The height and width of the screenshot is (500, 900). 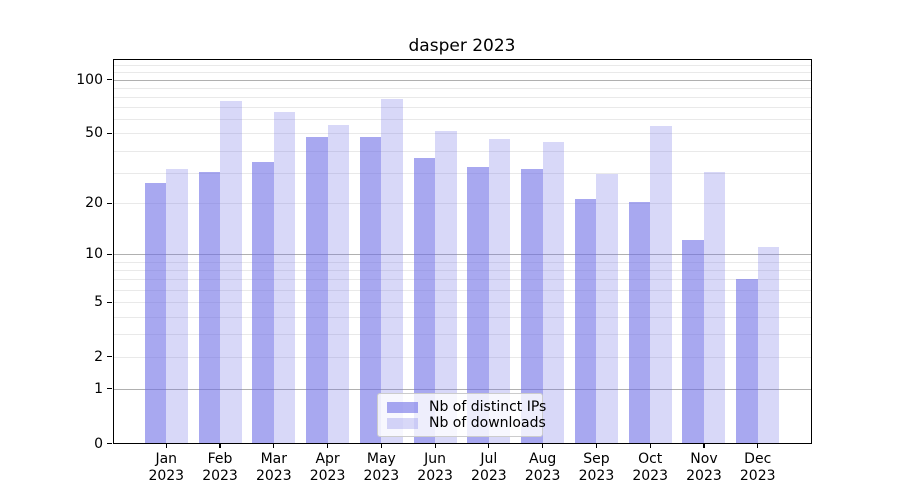 What do you see at coordinates (402, 423) in the screenshot?
I see `legend-swatch-downloads` at bounding box center [402, 423].